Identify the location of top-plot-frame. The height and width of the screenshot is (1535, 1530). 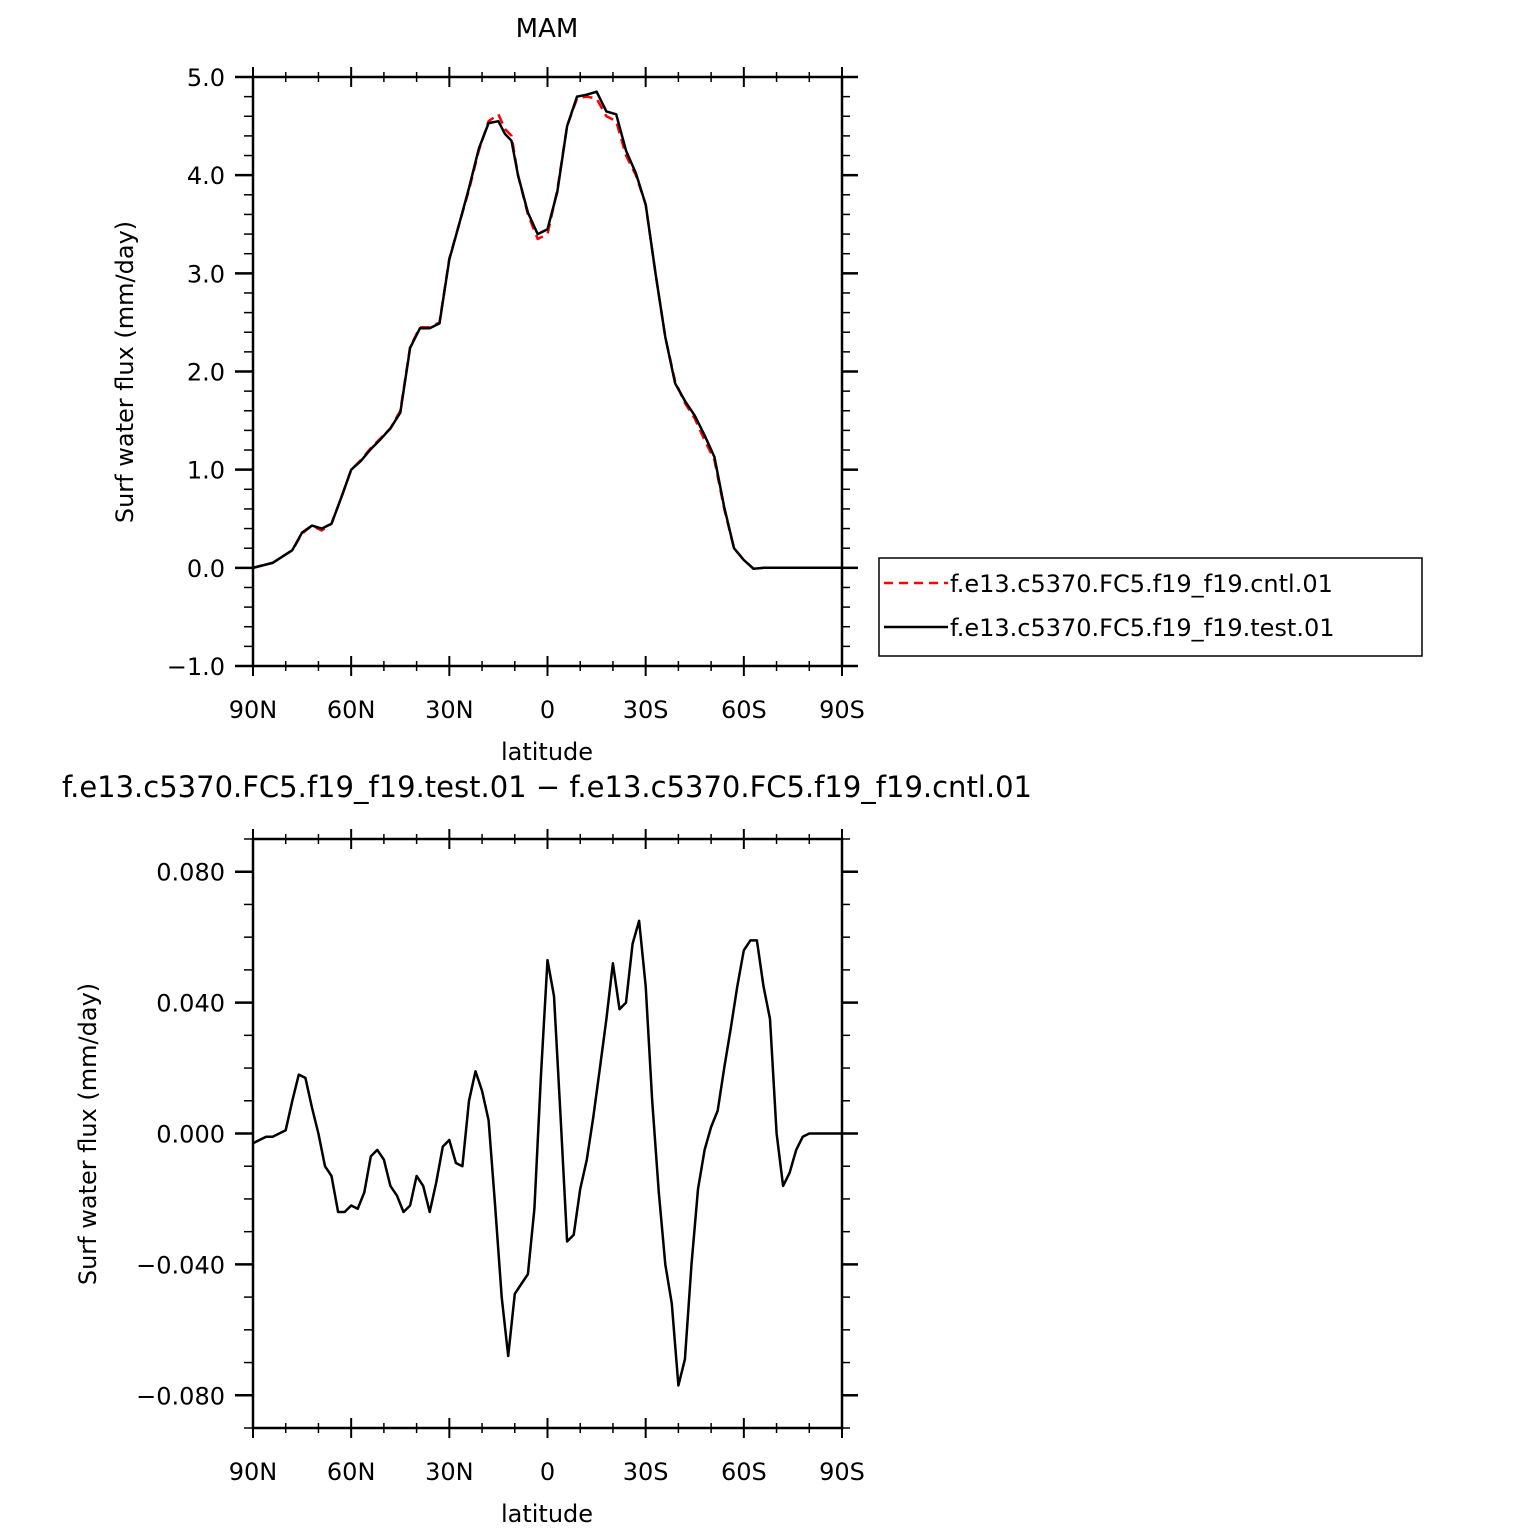
(547, 371).